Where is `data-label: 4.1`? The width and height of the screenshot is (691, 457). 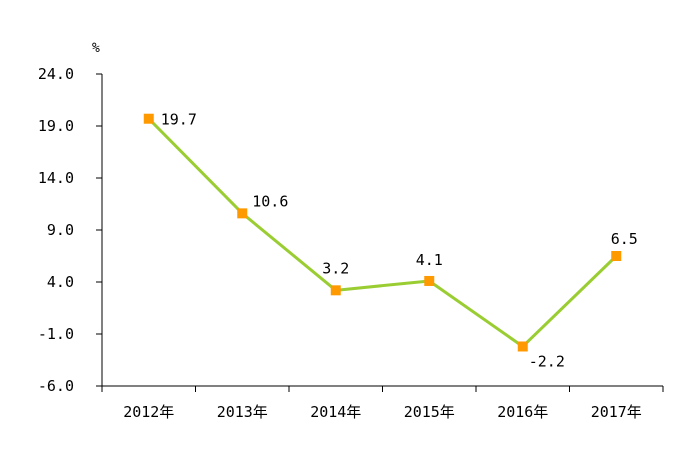
data-label: 4.1 is located at coordinates (429, 260).